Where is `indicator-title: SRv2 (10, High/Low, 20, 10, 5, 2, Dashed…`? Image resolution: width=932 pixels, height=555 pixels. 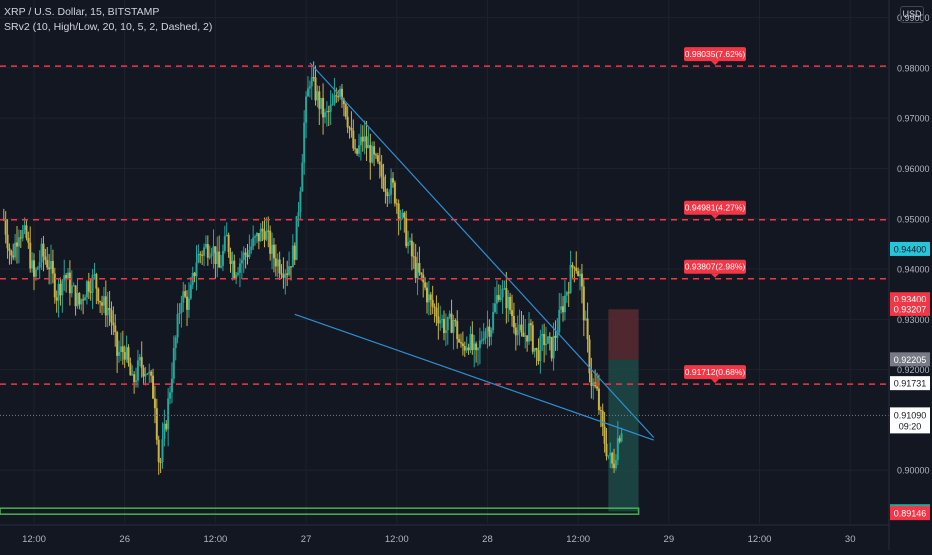
indicator-title: SRv2 (10, High/Low, 20, 10, 5, 2, Dashed… is located at coordinates (108, 27).